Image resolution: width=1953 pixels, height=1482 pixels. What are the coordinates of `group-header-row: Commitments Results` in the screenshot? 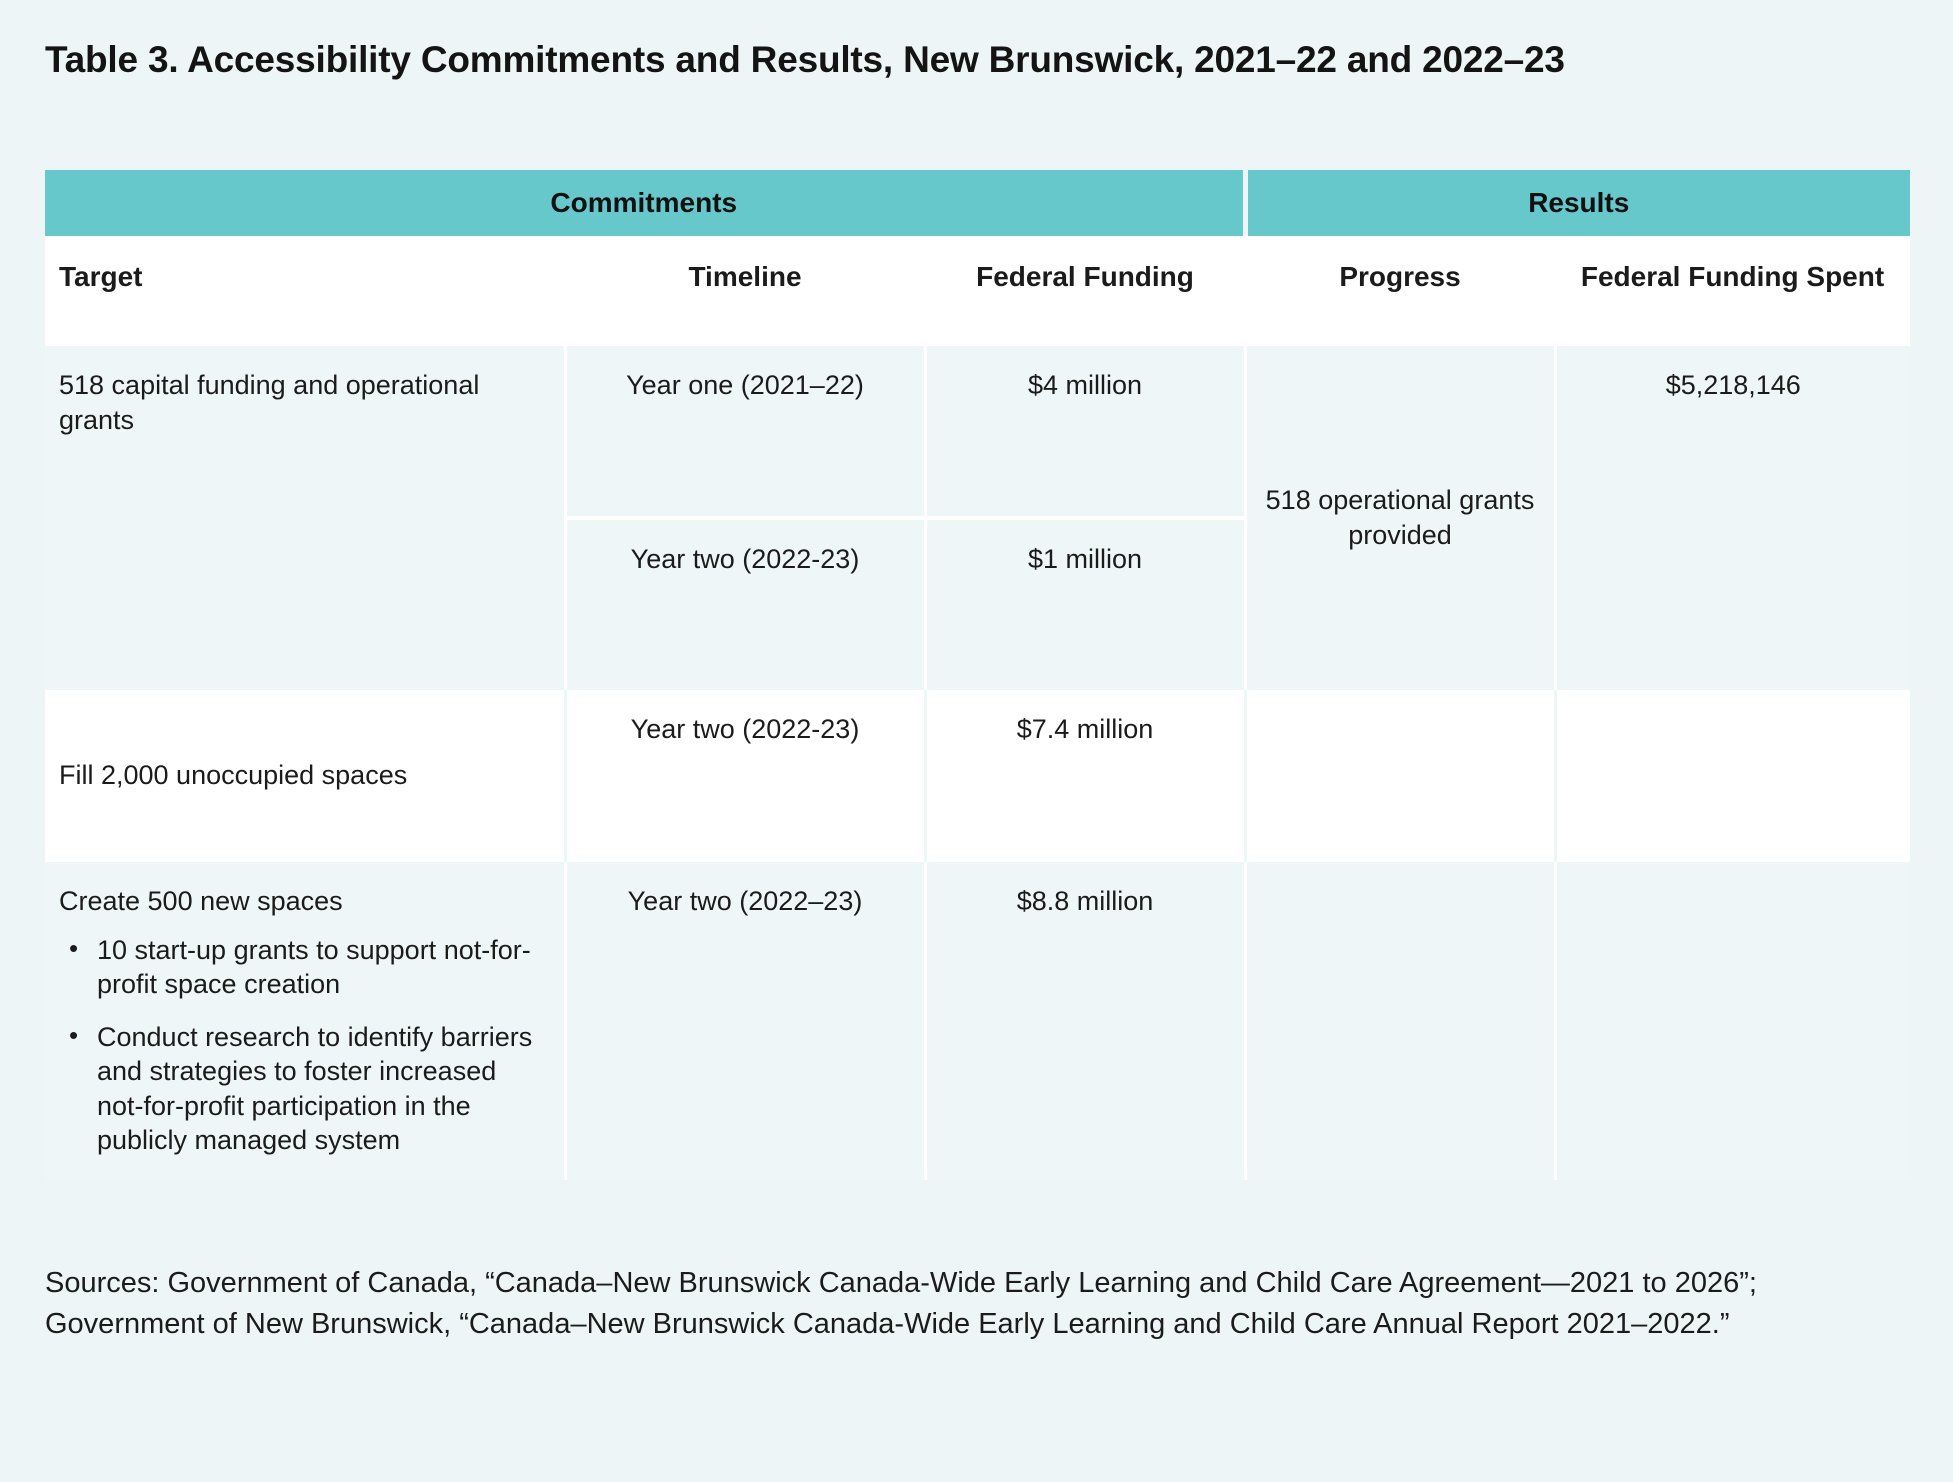 It's located at (978, 203).